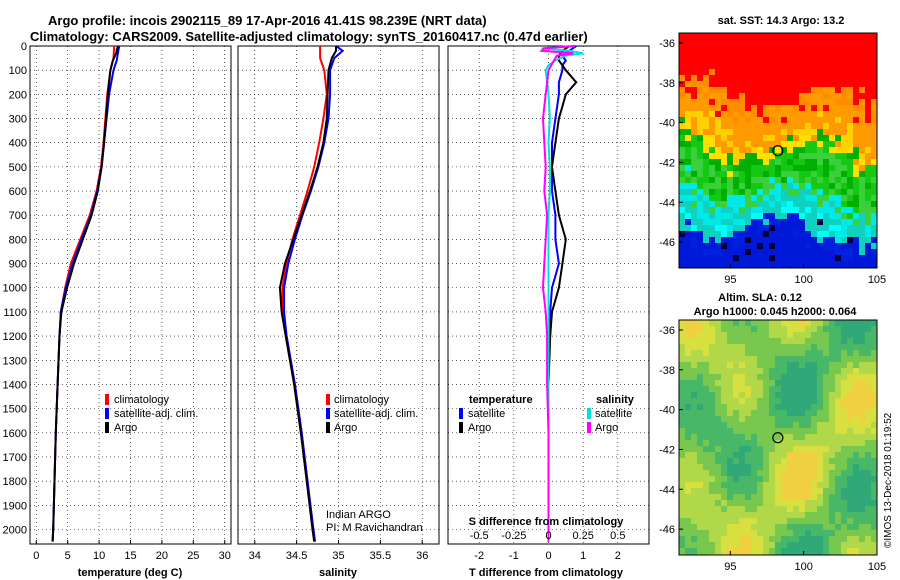  Describe the element at coordinates (778, 437) in the screenshot. I see `sla-heatmap-cells` at that location.